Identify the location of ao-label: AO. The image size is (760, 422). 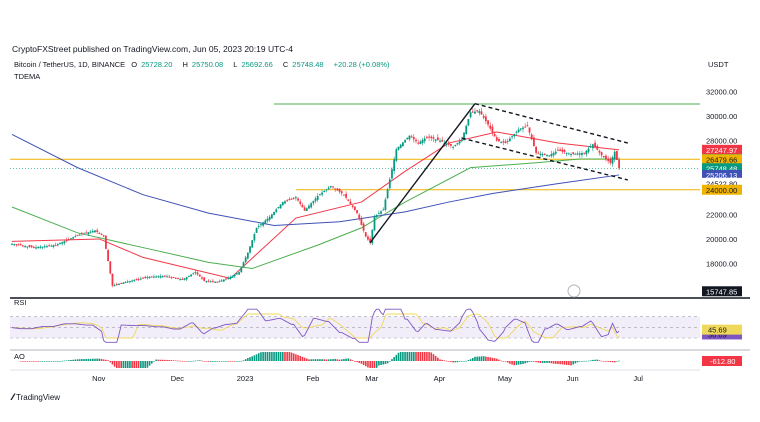
(19, 356).